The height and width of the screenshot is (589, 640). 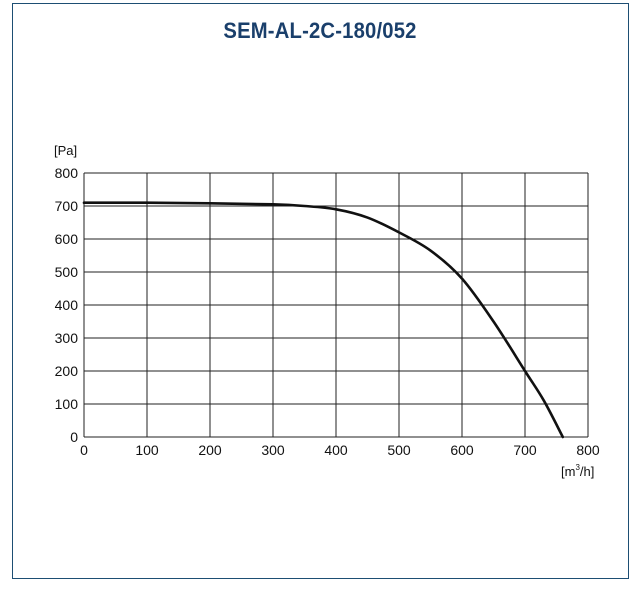 What do you see at coordinates (67, 173) in the screenshot?
I see `y-tick-label-800: 800` at bounding box center [67, 173].